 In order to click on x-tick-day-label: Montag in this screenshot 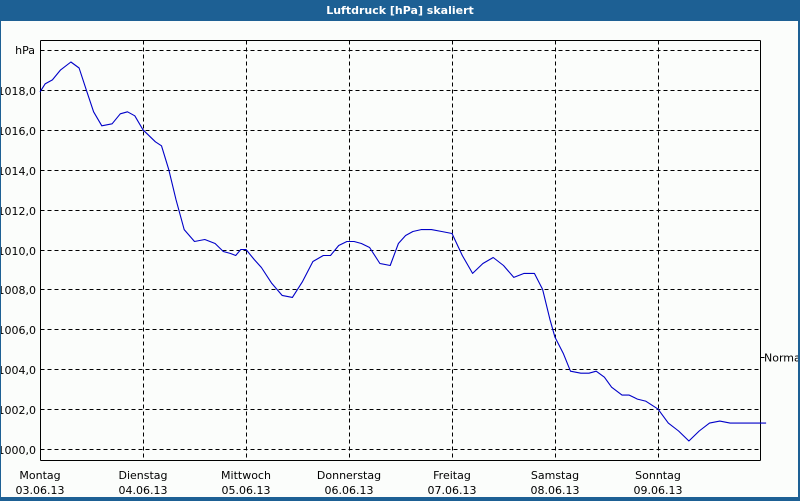, I will do `click(39, 475)`.